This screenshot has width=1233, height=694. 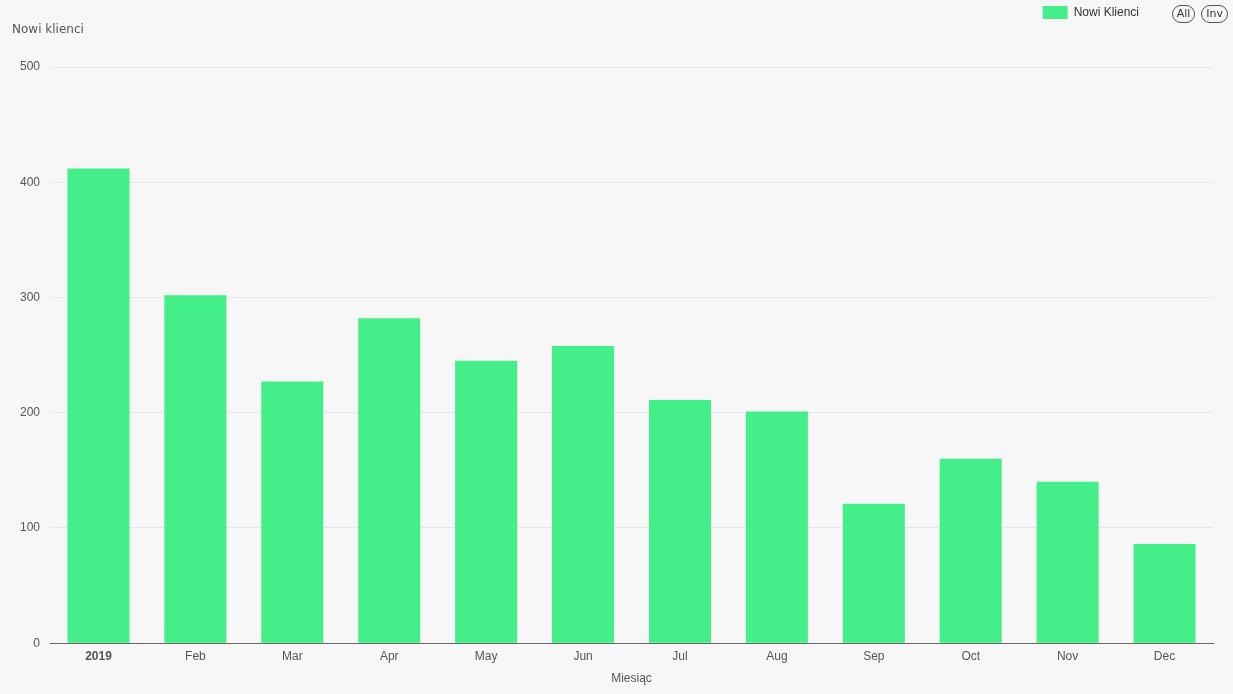 What do you see at coordinates (389, 655) in the screenshot?
I see `x-tick-label: Apr` at bounding box center [389, 655].